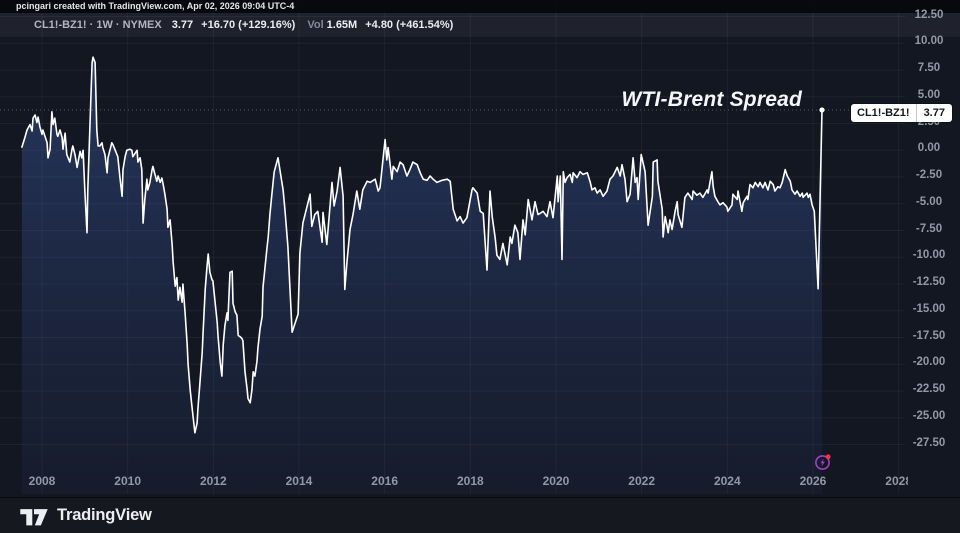 The image size is (960, 533). Describe the element at coordinates (828, 457) in the screenshot. I see `red-notification-dot` at that location.